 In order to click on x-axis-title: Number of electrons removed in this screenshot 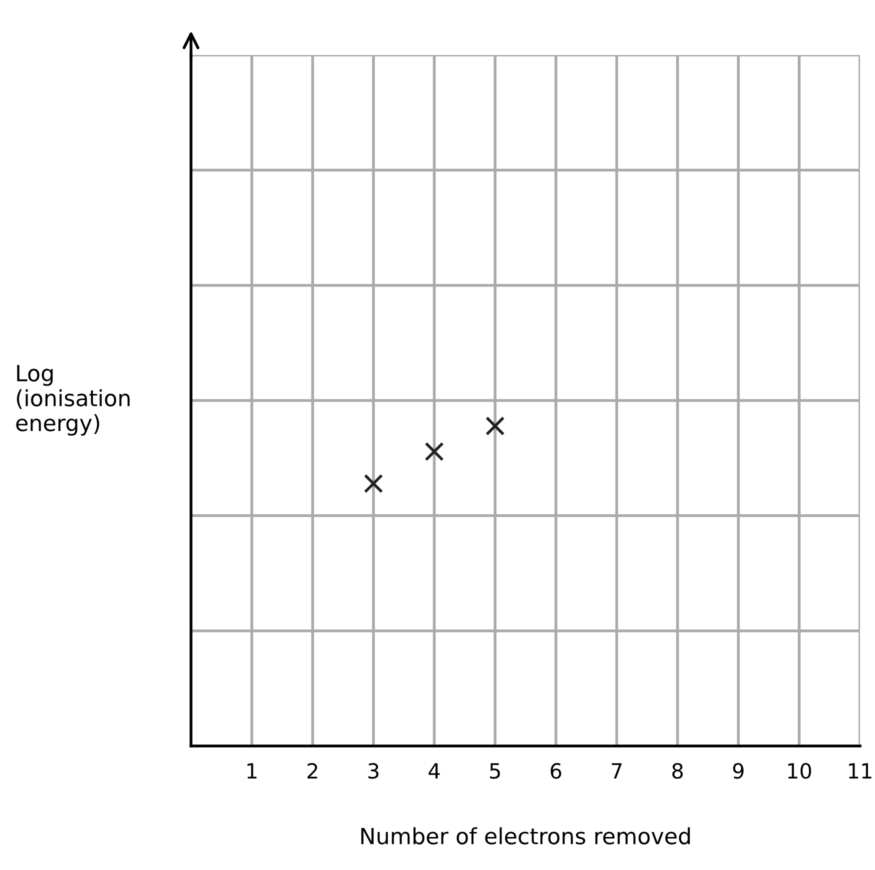, I will do `click(525, 835)`.